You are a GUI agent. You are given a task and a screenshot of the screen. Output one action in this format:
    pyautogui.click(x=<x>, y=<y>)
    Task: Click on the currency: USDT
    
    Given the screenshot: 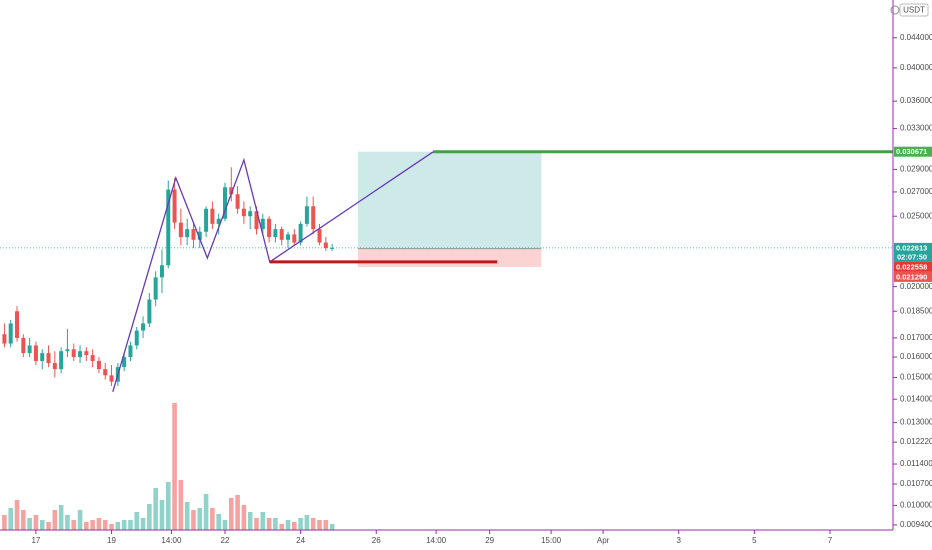 What is the action you would take?
    pyautogui.click(x=914, y=10)
    